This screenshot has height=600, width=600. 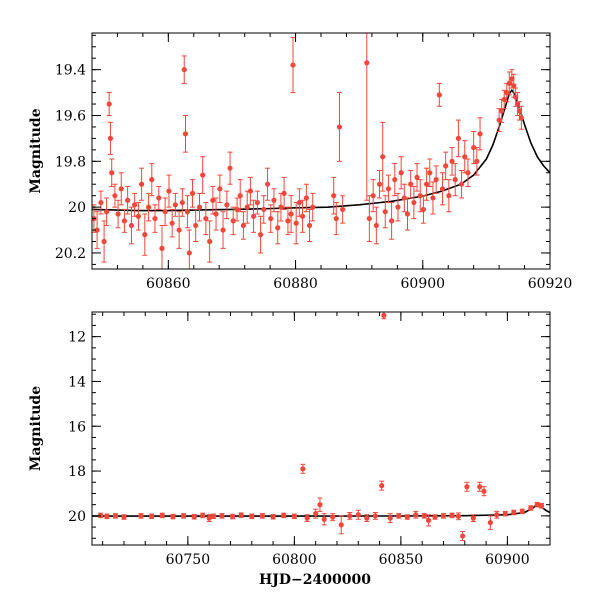 What do you see at coordinates (77, 517) in the screenshot?
I see `bottom-y-tick-label: 20` at bounding box center [77, 517].